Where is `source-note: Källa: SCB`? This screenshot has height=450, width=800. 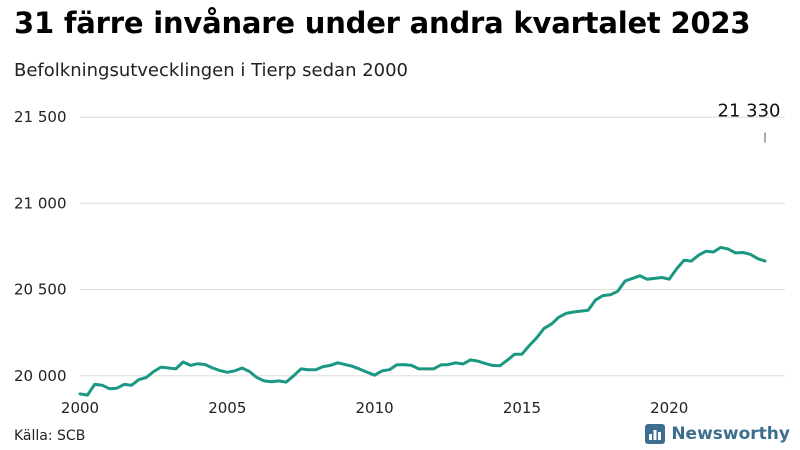
source-note: Källa: SCB is located at coordinates (50, 436).